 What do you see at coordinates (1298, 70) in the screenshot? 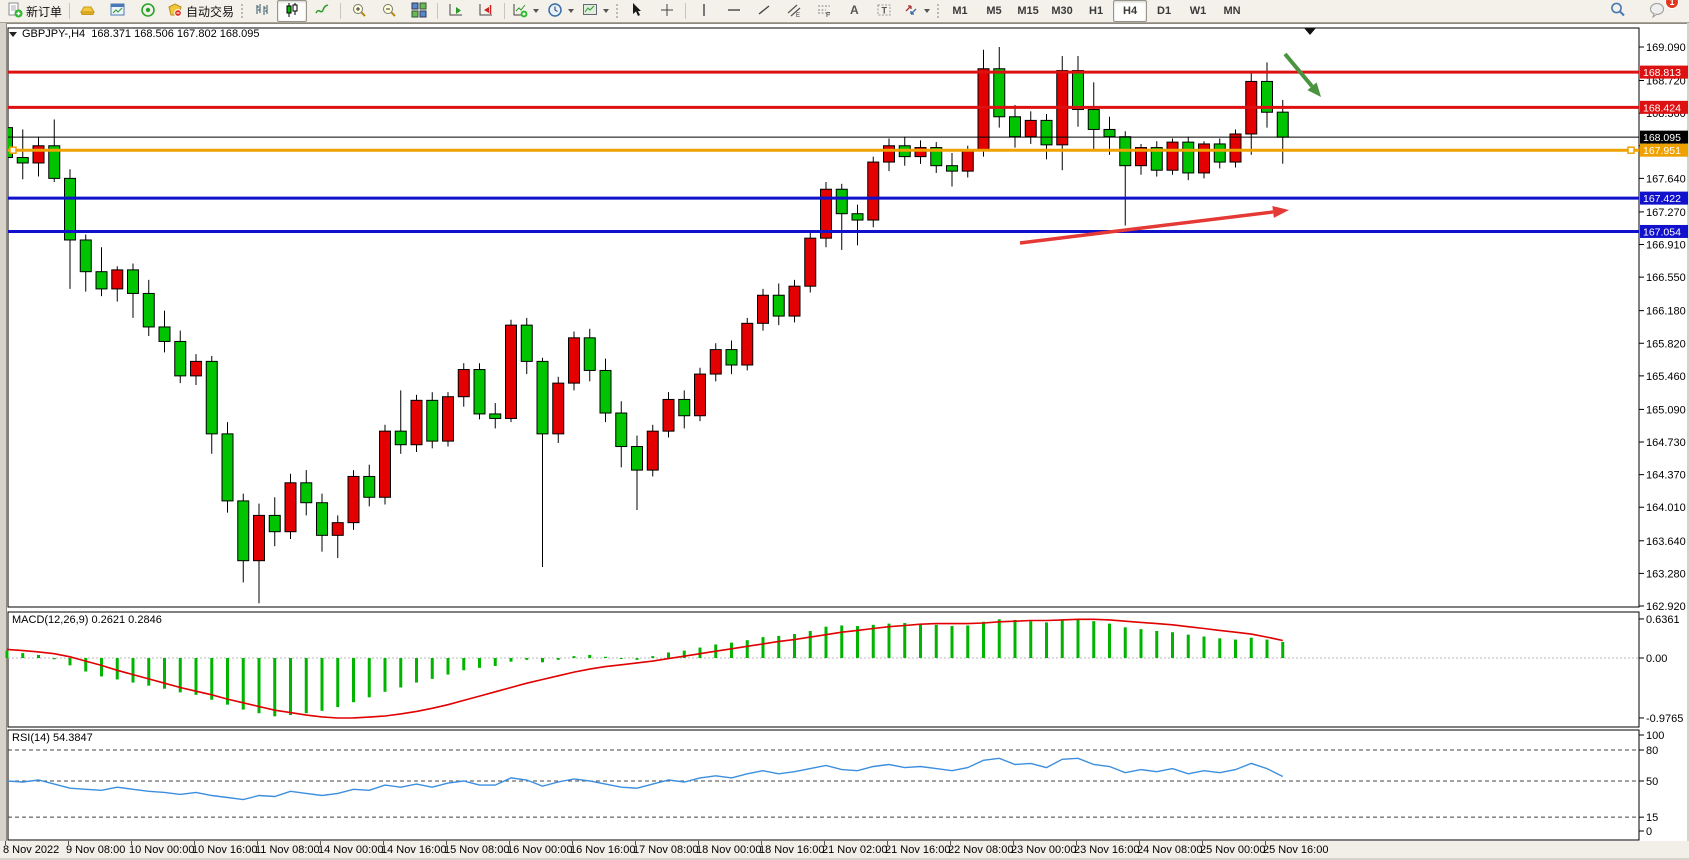
I see `green-arrow-annotation` at bounding box center [1298, 70].